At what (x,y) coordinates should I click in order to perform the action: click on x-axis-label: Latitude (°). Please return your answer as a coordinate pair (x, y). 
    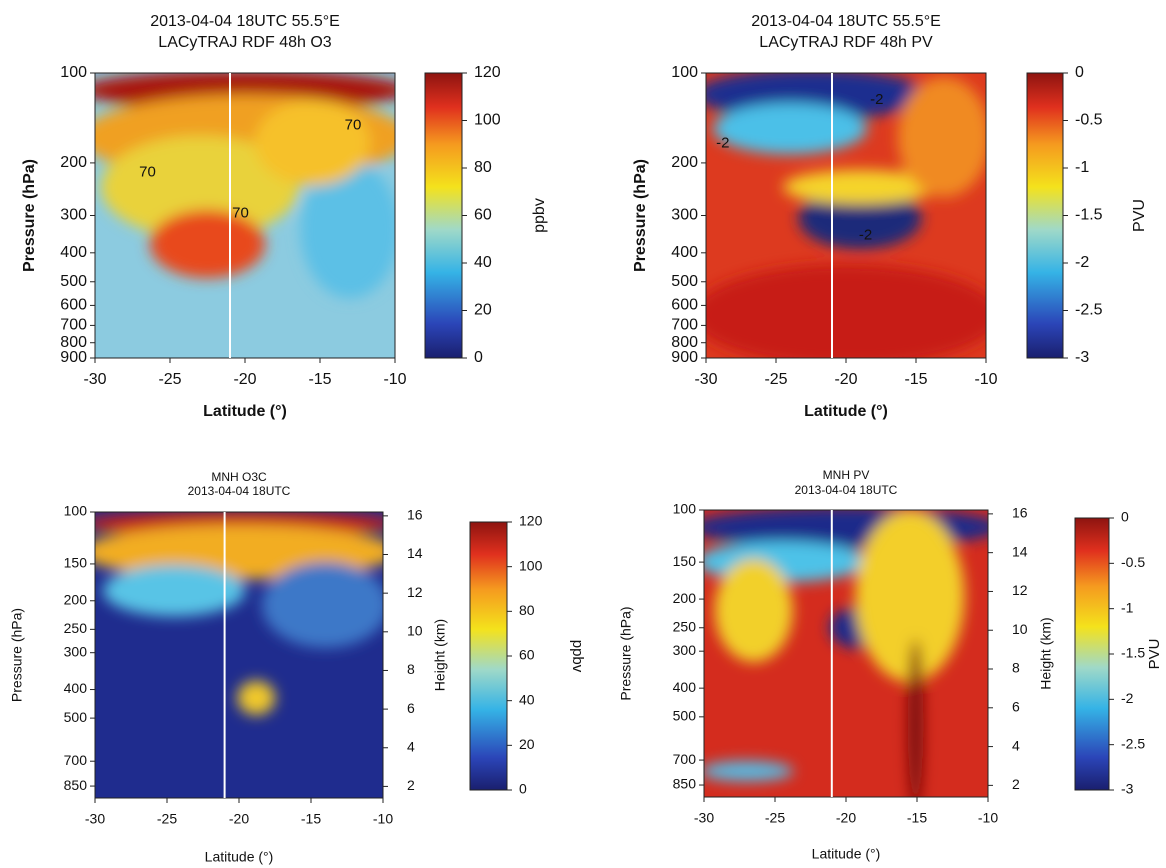
    Looking at the image, I should click on (239, 857).